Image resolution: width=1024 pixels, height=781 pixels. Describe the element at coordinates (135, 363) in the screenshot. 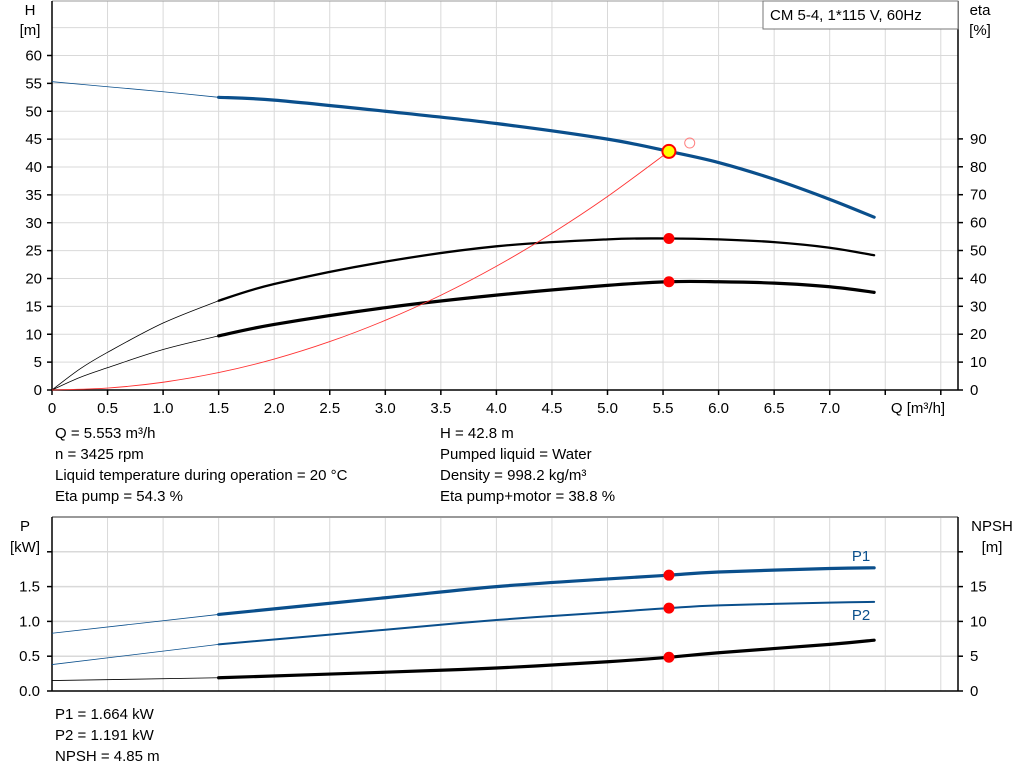

I see `eta-pump-motor-curve-extrapolated` at that location.